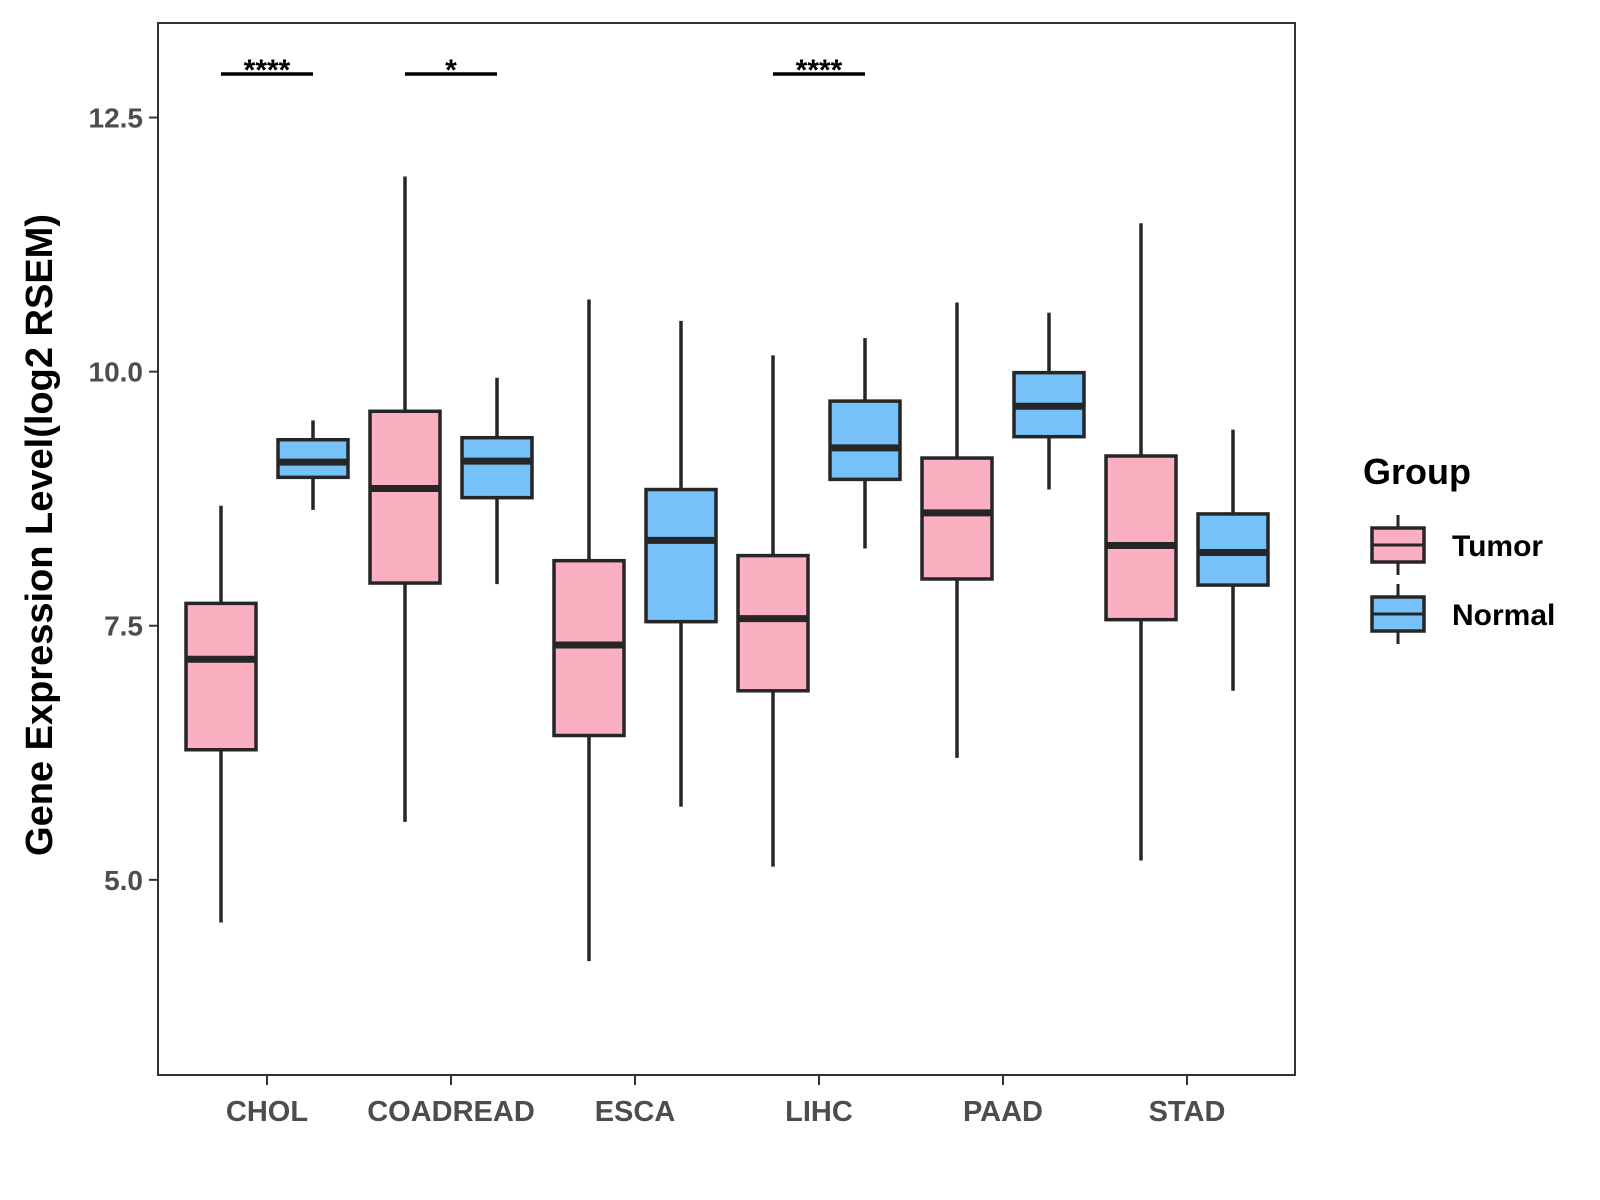 Image resolution: width=1600 pixels, height=1200 pixels. I want to click on box-normal-chol, so click(313, 465).